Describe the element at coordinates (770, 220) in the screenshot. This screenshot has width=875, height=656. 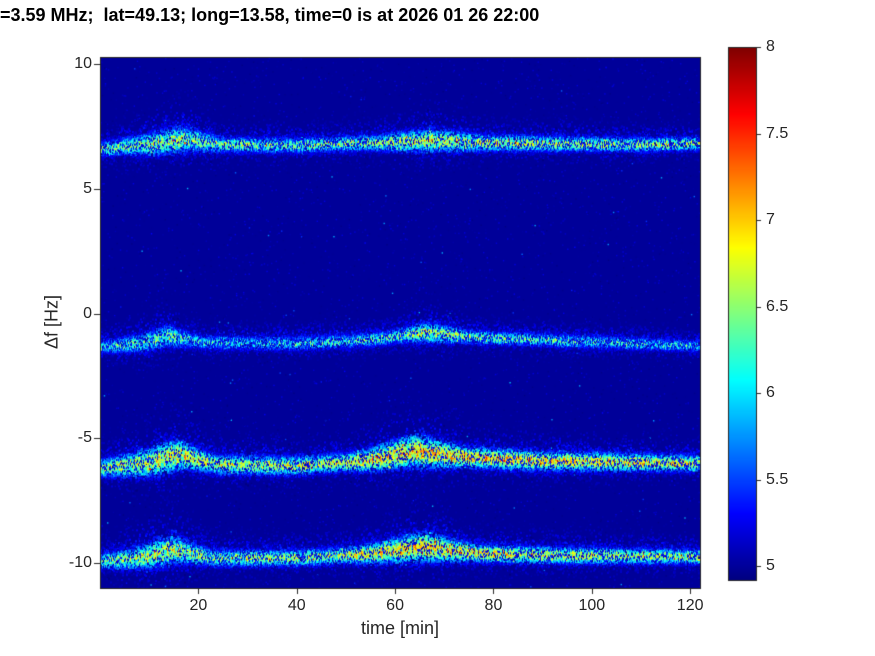
I see `colorbar-tick-label: 7` at that location.